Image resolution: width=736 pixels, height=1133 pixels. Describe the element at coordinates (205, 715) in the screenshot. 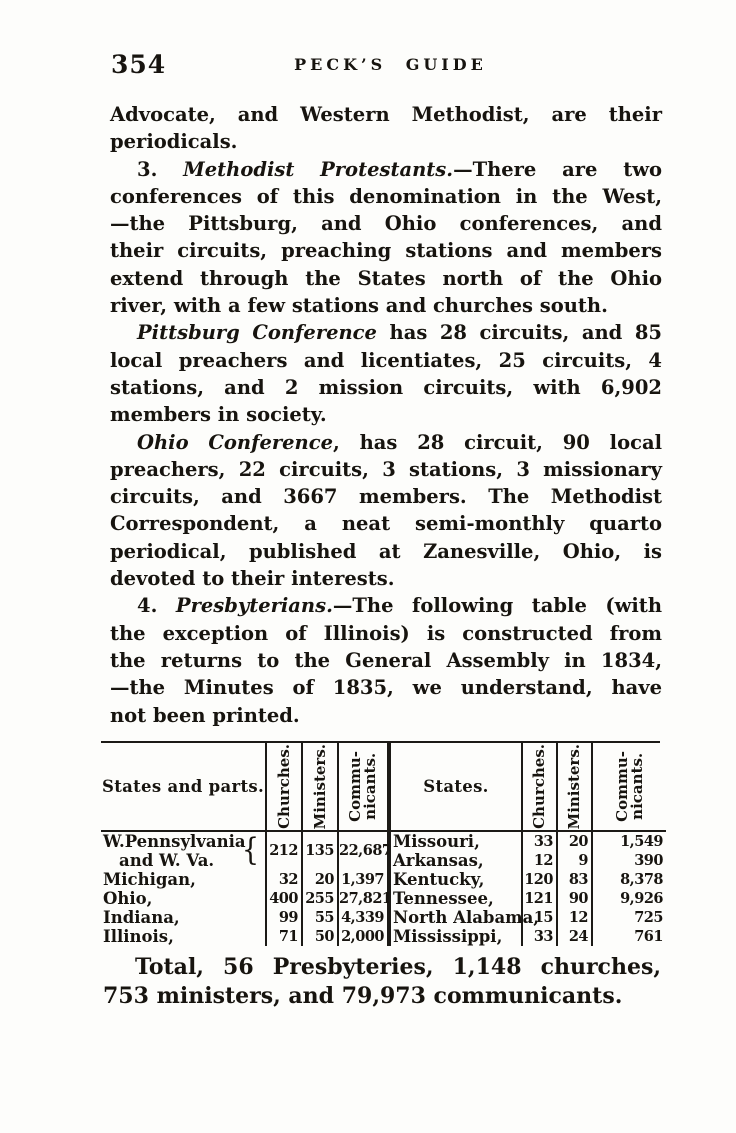

I see `text-line: not been printed.` at that location.